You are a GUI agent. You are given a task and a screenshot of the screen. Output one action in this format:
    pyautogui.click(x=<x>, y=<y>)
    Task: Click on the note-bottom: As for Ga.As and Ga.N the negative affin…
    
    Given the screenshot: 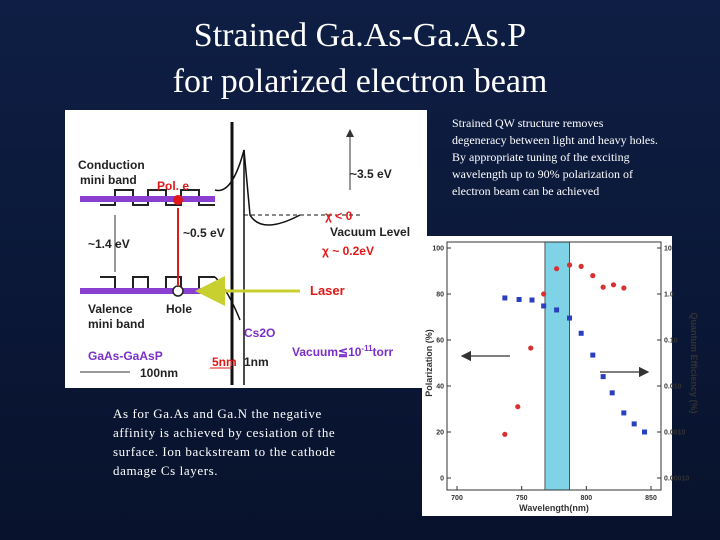 What is the action you would take?
    pyautogui.click(x=224, y=442)
    